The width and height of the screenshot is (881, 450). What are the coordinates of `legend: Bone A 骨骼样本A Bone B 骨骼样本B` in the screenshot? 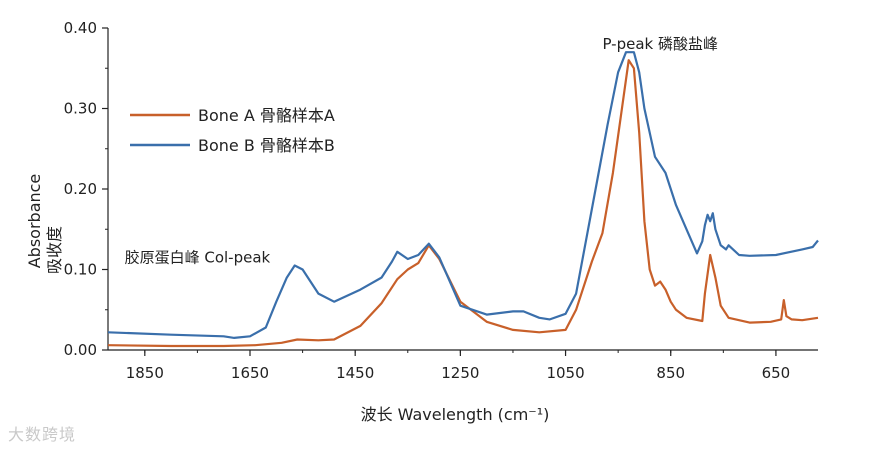 It's located at (232, 130).